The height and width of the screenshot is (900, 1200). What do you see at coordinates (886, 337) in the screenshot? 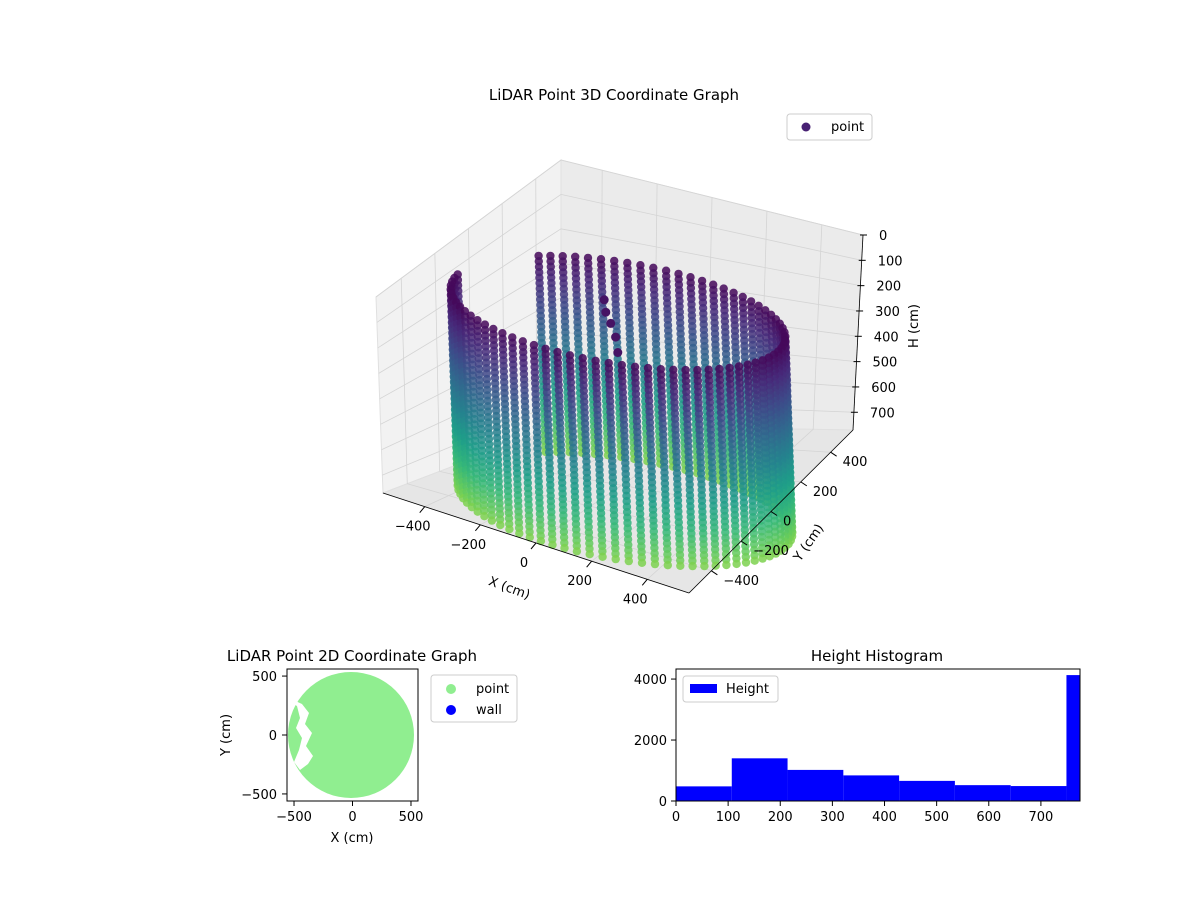
I see `z-tick-label: 400` at bounding box center [886, 337].